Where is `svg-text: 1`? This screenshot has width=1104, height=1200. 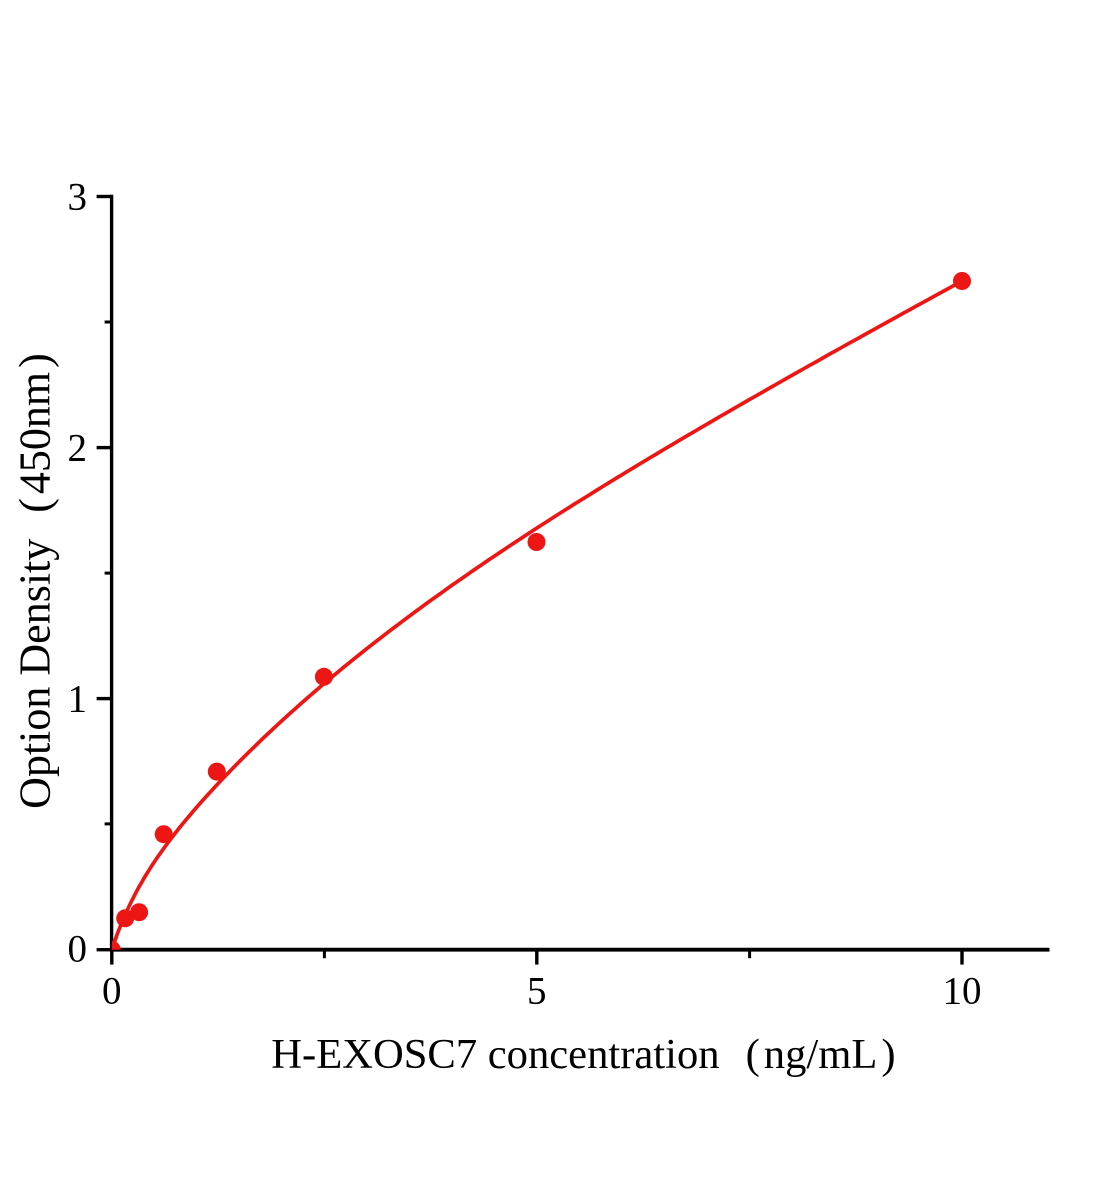 svg-text: 1 is located at coordinates (78, 699).